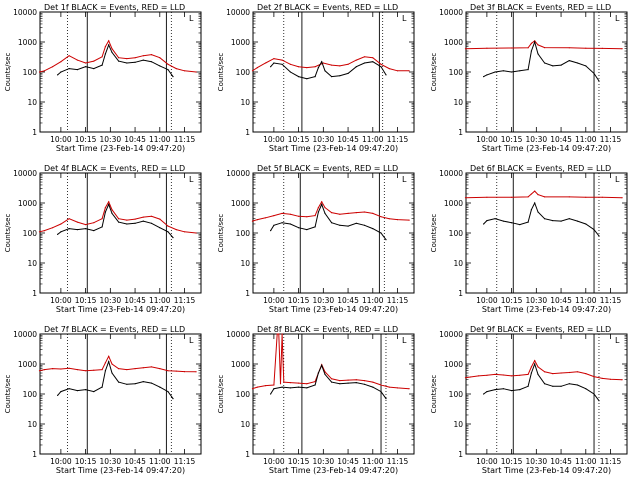 The height and width of the screenshot is (480, 640). I want to click on x-tick-label: 10:00, so click(61, 139).